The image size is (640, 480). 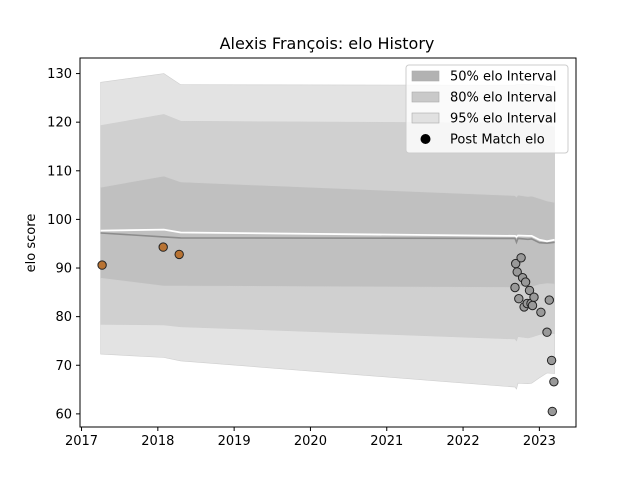 What do you see at coordinates (59, 220) in the screenshot?
I see `y-tick-label: 100` at bounding box center [59, 220].